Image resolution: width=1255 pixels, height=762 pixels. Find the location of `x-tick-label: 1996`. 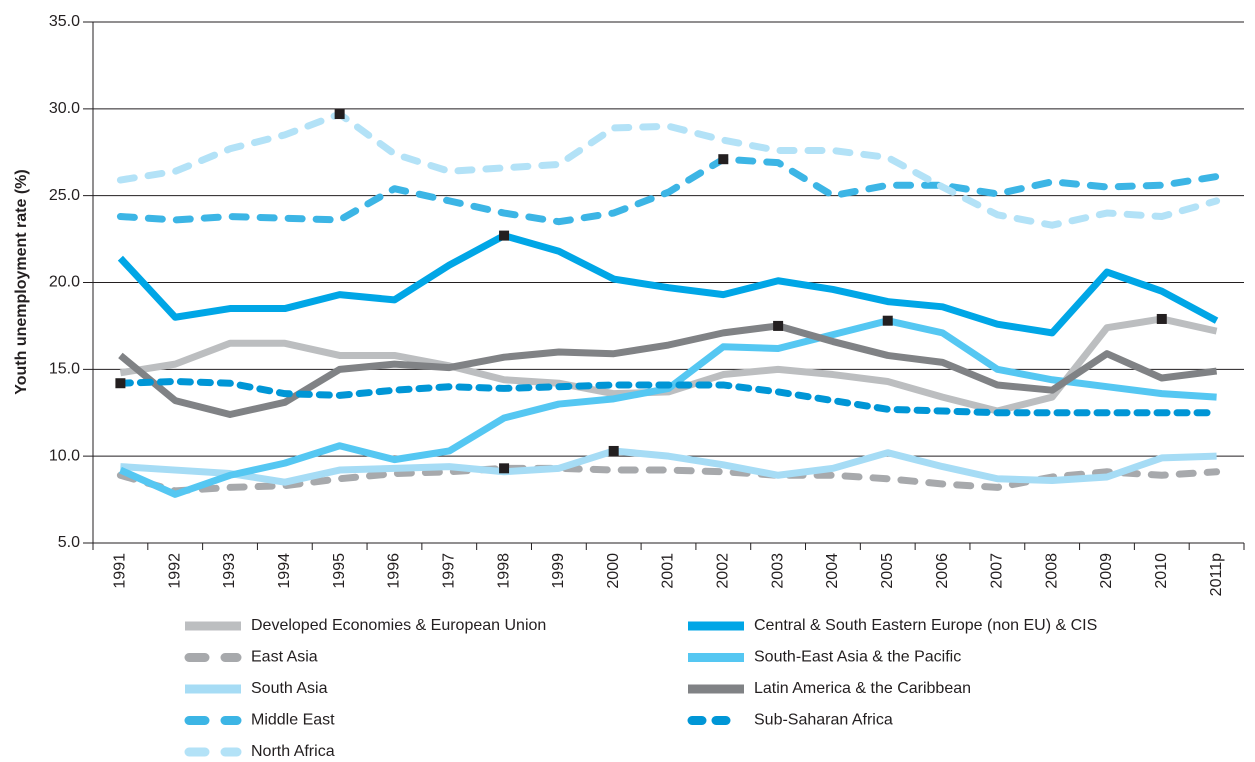

x-tick-label: 1996 is located at coordinates (394, 571).